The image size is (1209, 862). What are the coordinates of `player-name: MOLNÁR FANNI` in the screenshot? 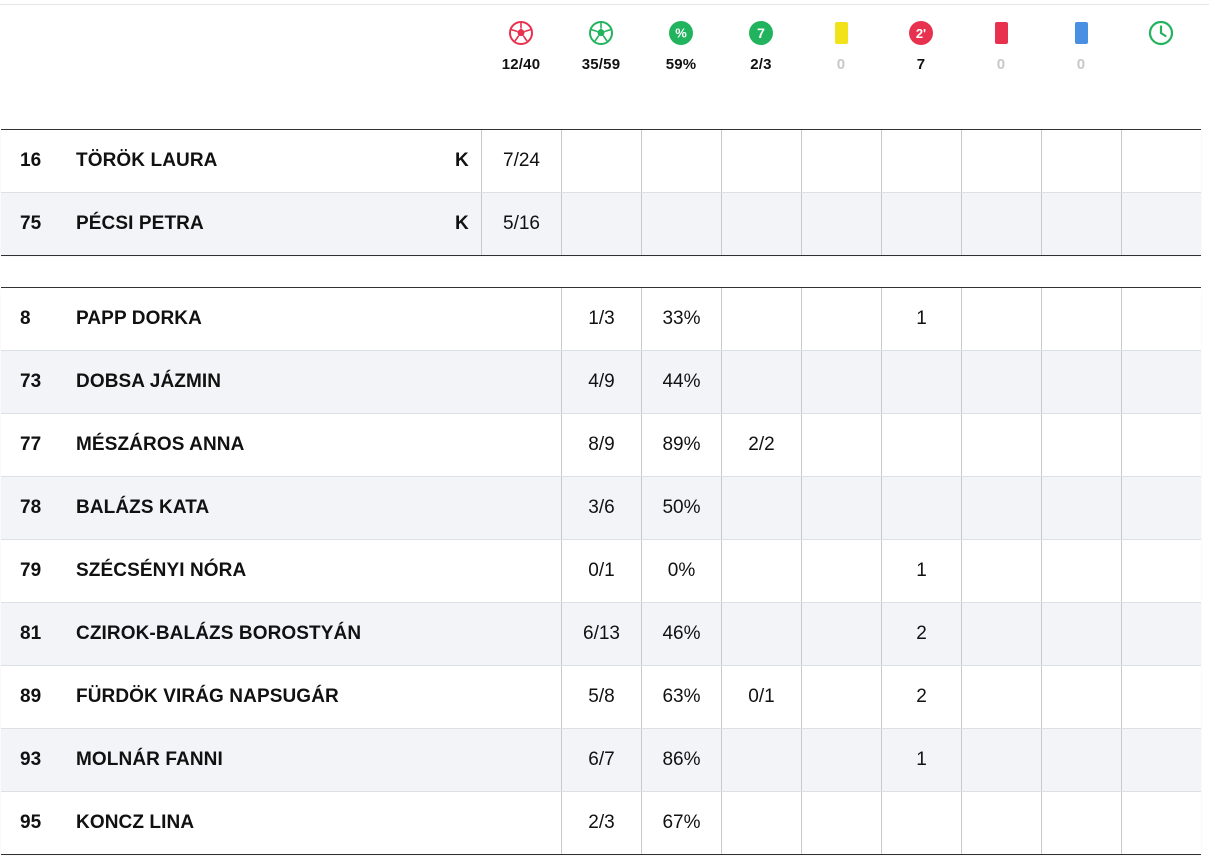 It's located at (149, 759).